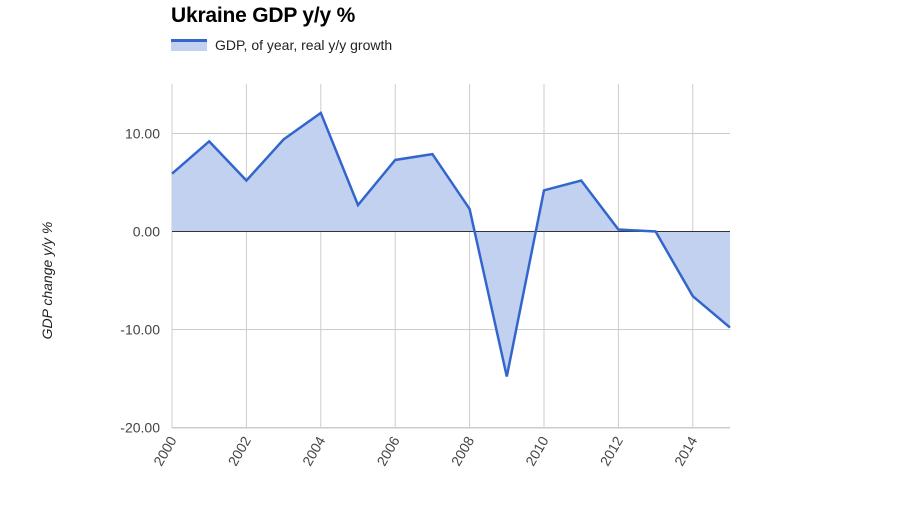  What do you see at coordinates (47, 281) in the screenshot?
I see `y-axis-label: GDP change y/y %` at bounding box center [47, 281].